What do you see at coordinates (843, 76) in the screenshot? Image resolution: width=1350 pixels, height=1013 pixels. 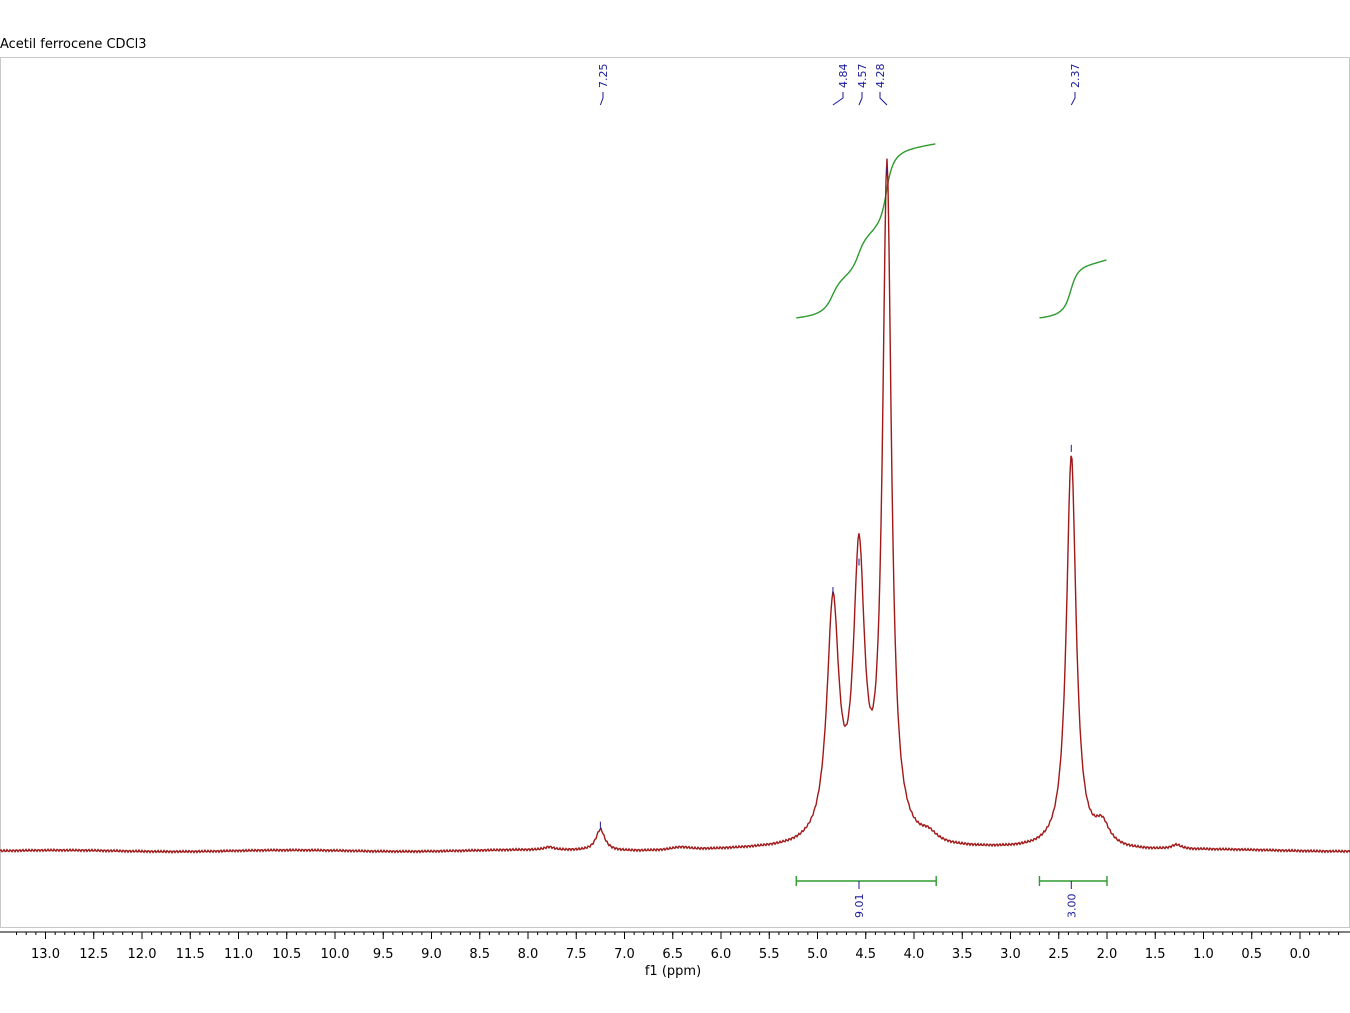 I see `peak-label: 4.84` at bounding box center [843, 76].